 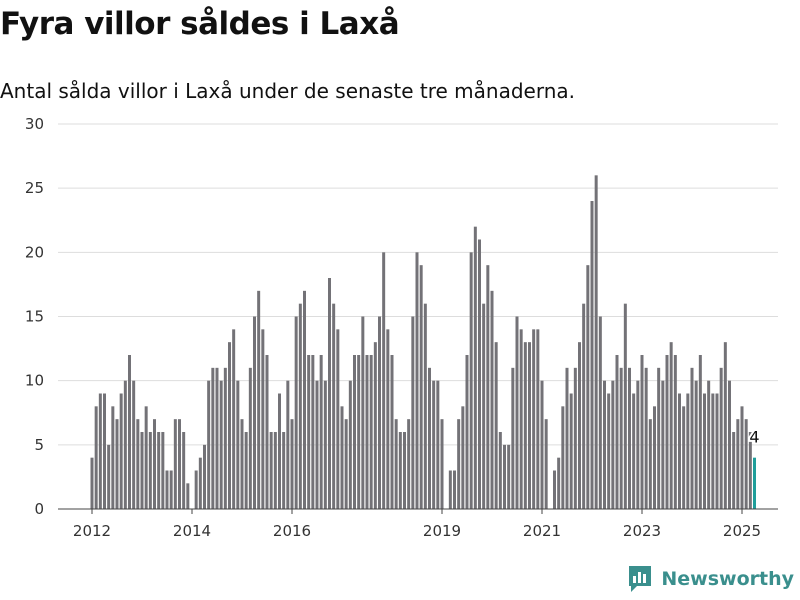 I want to click on x-tick-label-2012: 2012, so click(x=92, y=531).